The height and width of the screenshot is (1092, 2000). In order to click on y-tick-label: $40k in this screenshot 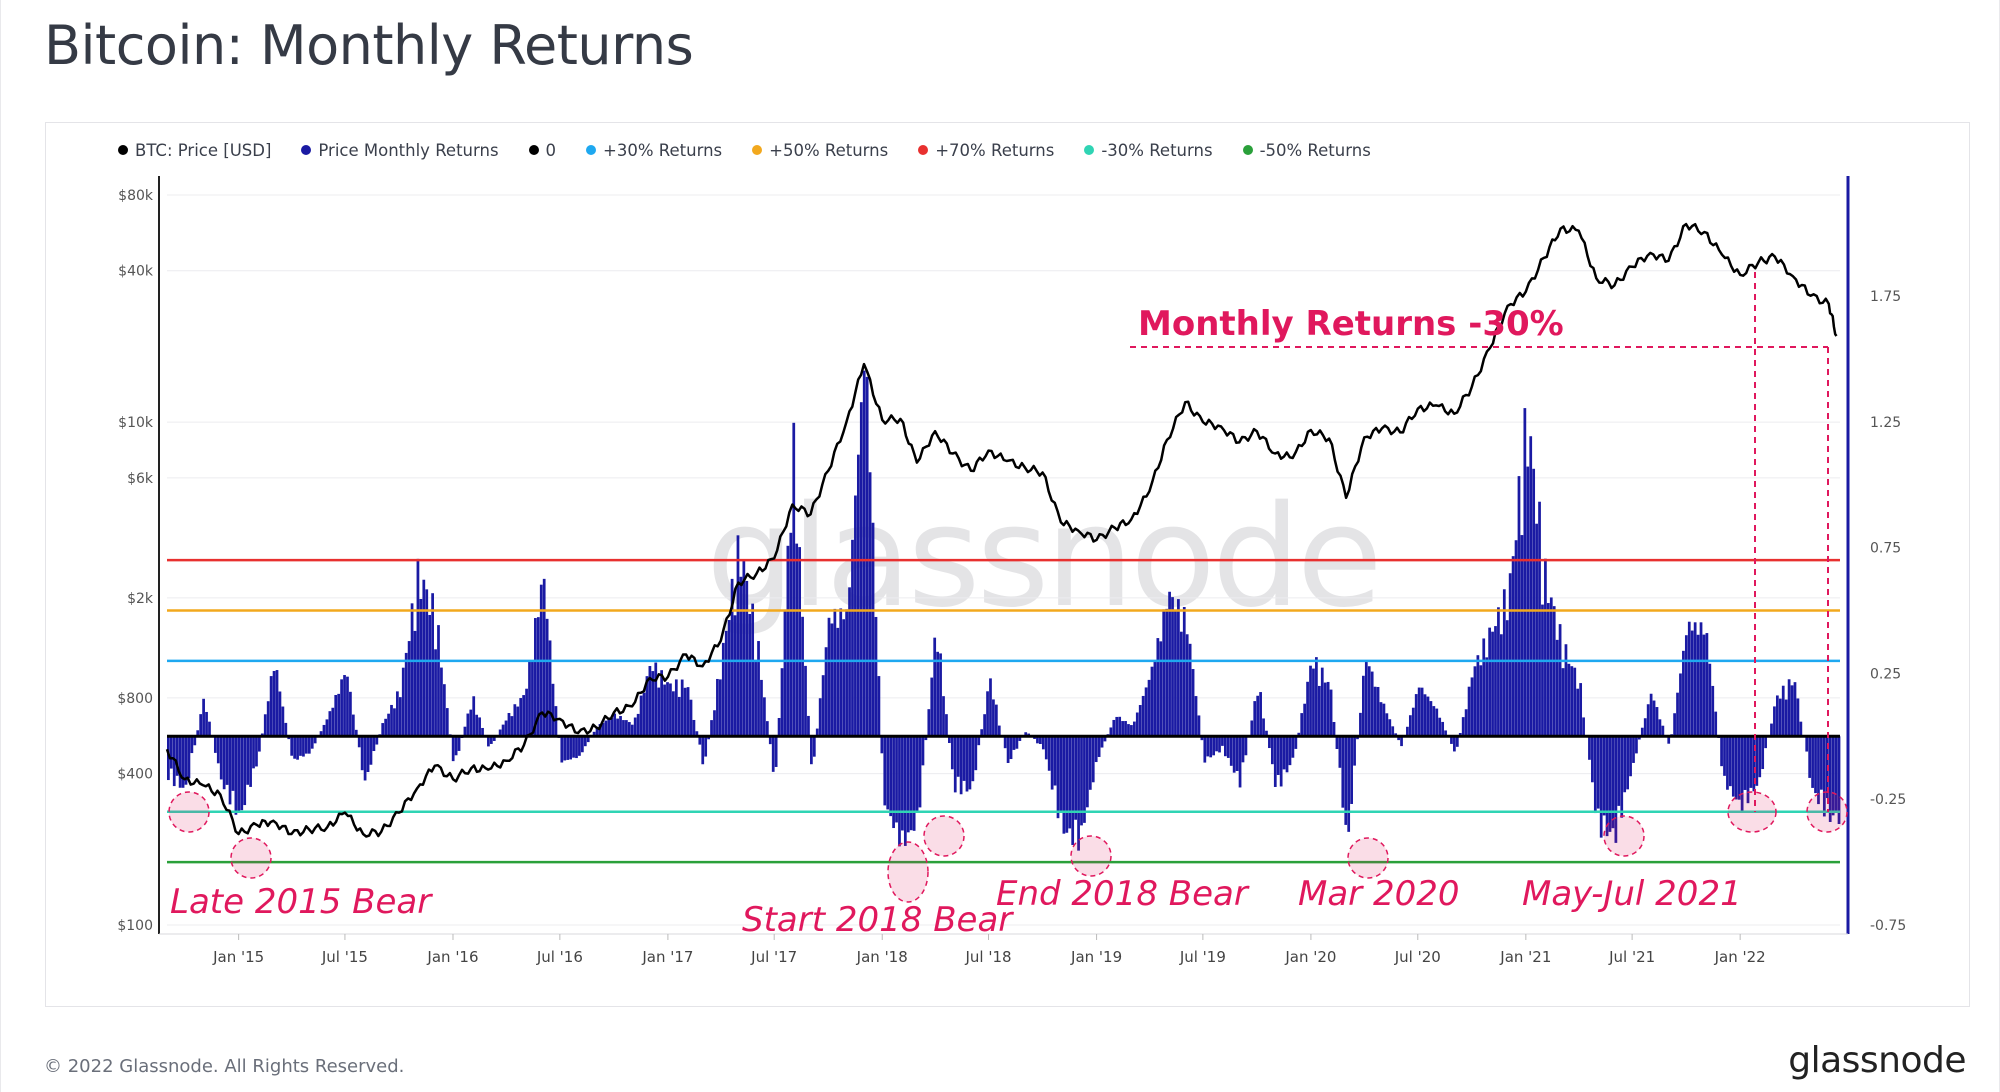, I will do `click(136, 272)`.